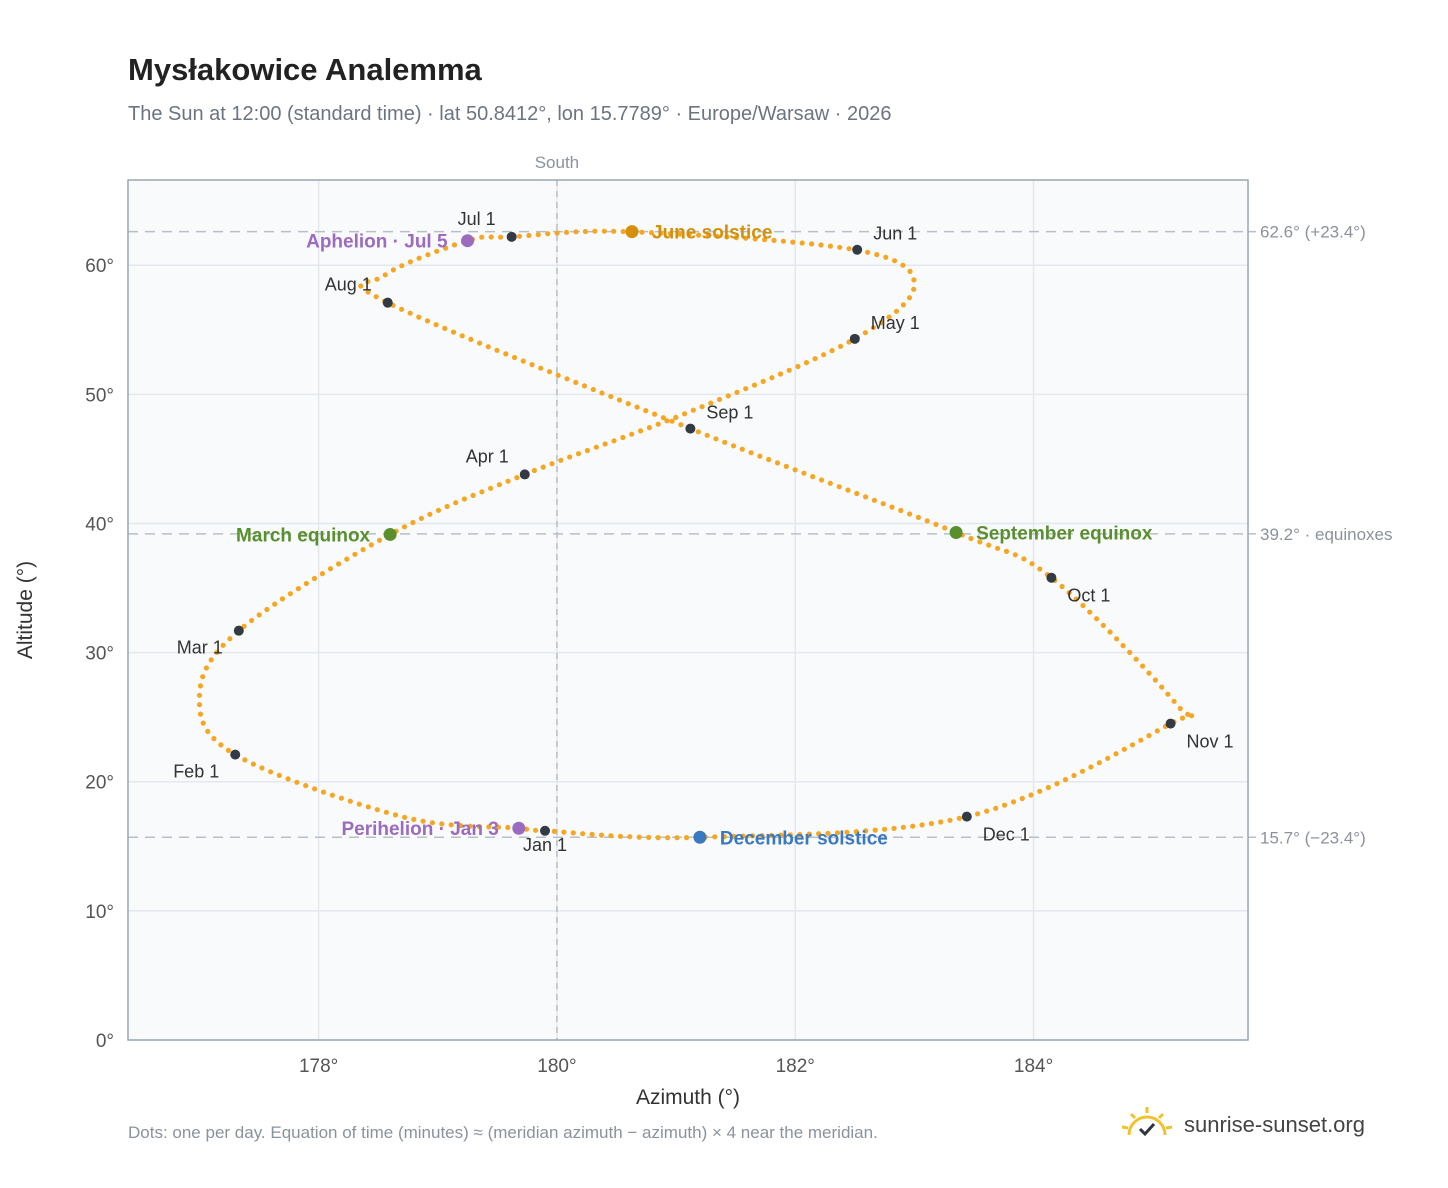 The width and height of the screenshot is (1448, 1188). I want to click on y-tick-label: 20°, so click(99, 783).